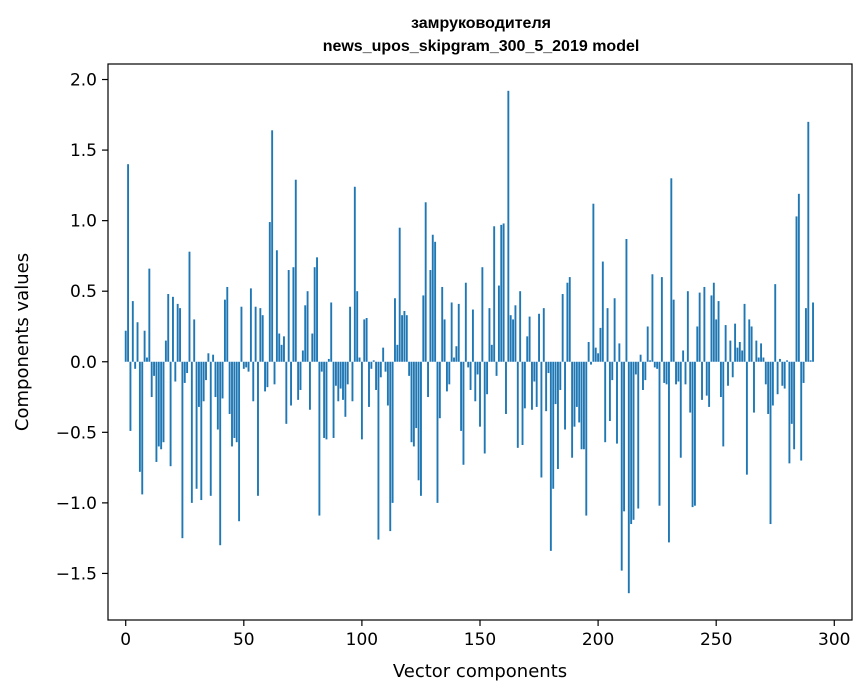 This screenshot has height=696, width=867. I want to click on y-tick-label: 2.0, so click(83, 81).